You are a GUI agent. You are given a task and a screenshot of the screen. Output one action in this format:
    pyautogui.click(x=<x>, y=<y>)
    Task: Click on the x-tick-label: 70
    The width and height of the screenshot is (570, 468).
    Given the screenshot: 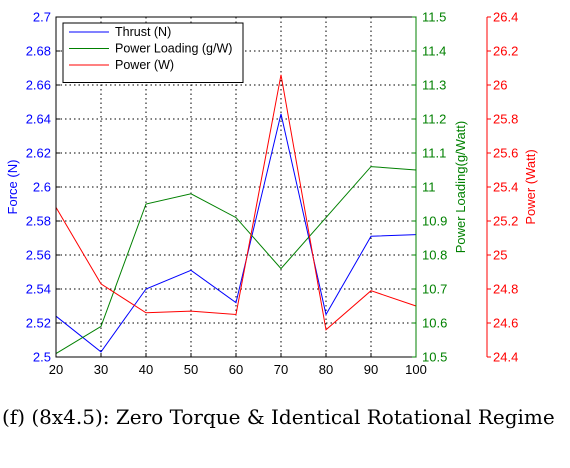 What is the action you would take?
    pyautogui.click(x=281, y=369)
    